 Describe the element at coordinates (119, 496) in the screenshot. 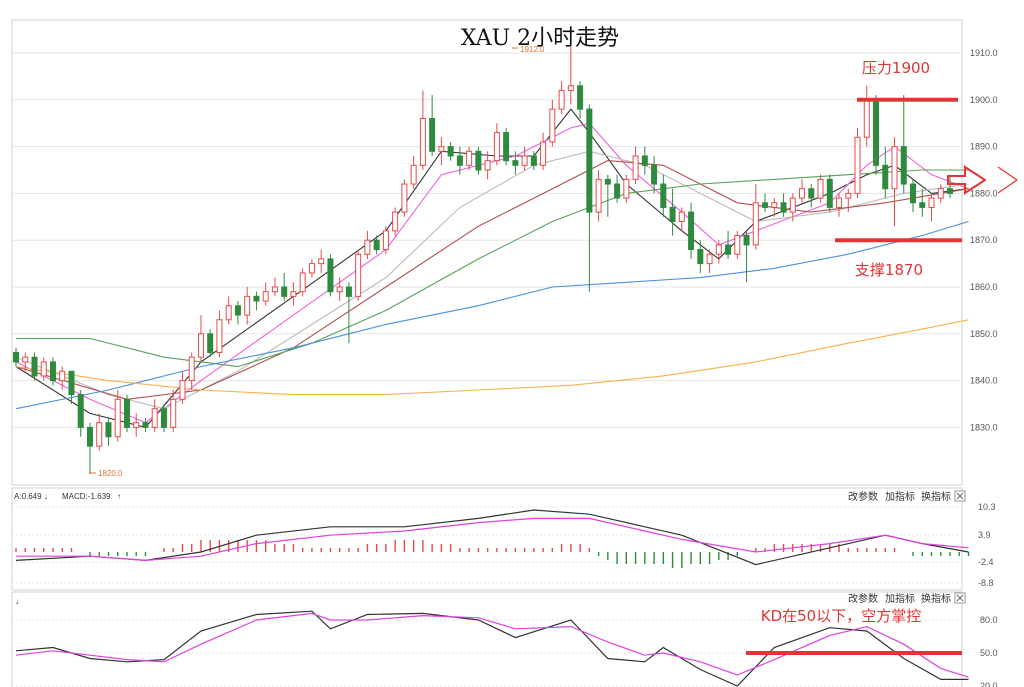

I see `macd-legend-arrow: ↑` at that location.